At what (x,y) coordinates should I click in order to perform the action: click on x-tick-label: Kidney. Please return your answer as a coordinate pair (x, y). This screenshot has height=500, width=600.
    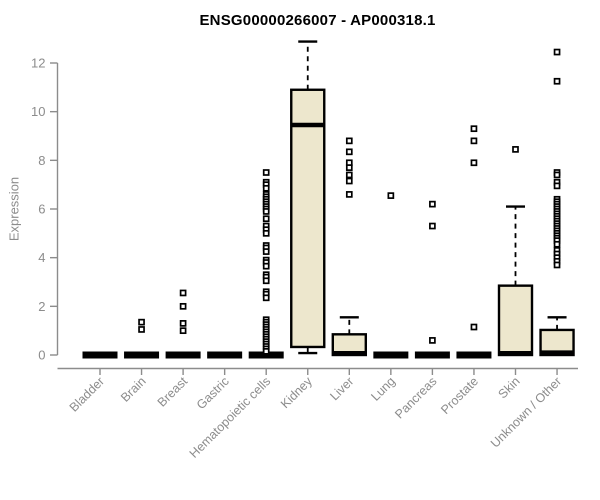
    Looking at the image, I should click on (296, 392).